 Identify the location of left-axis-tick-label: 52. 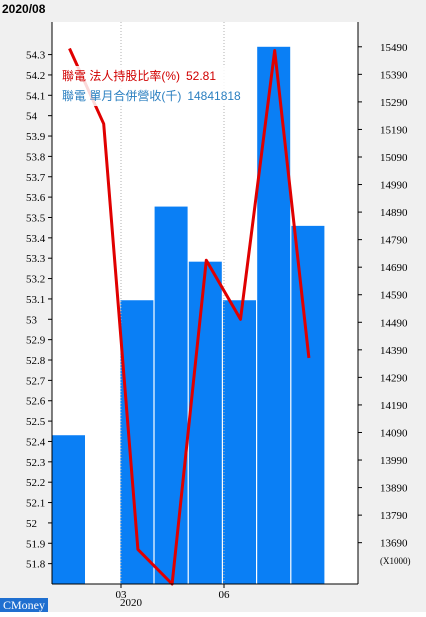
(31, 524).